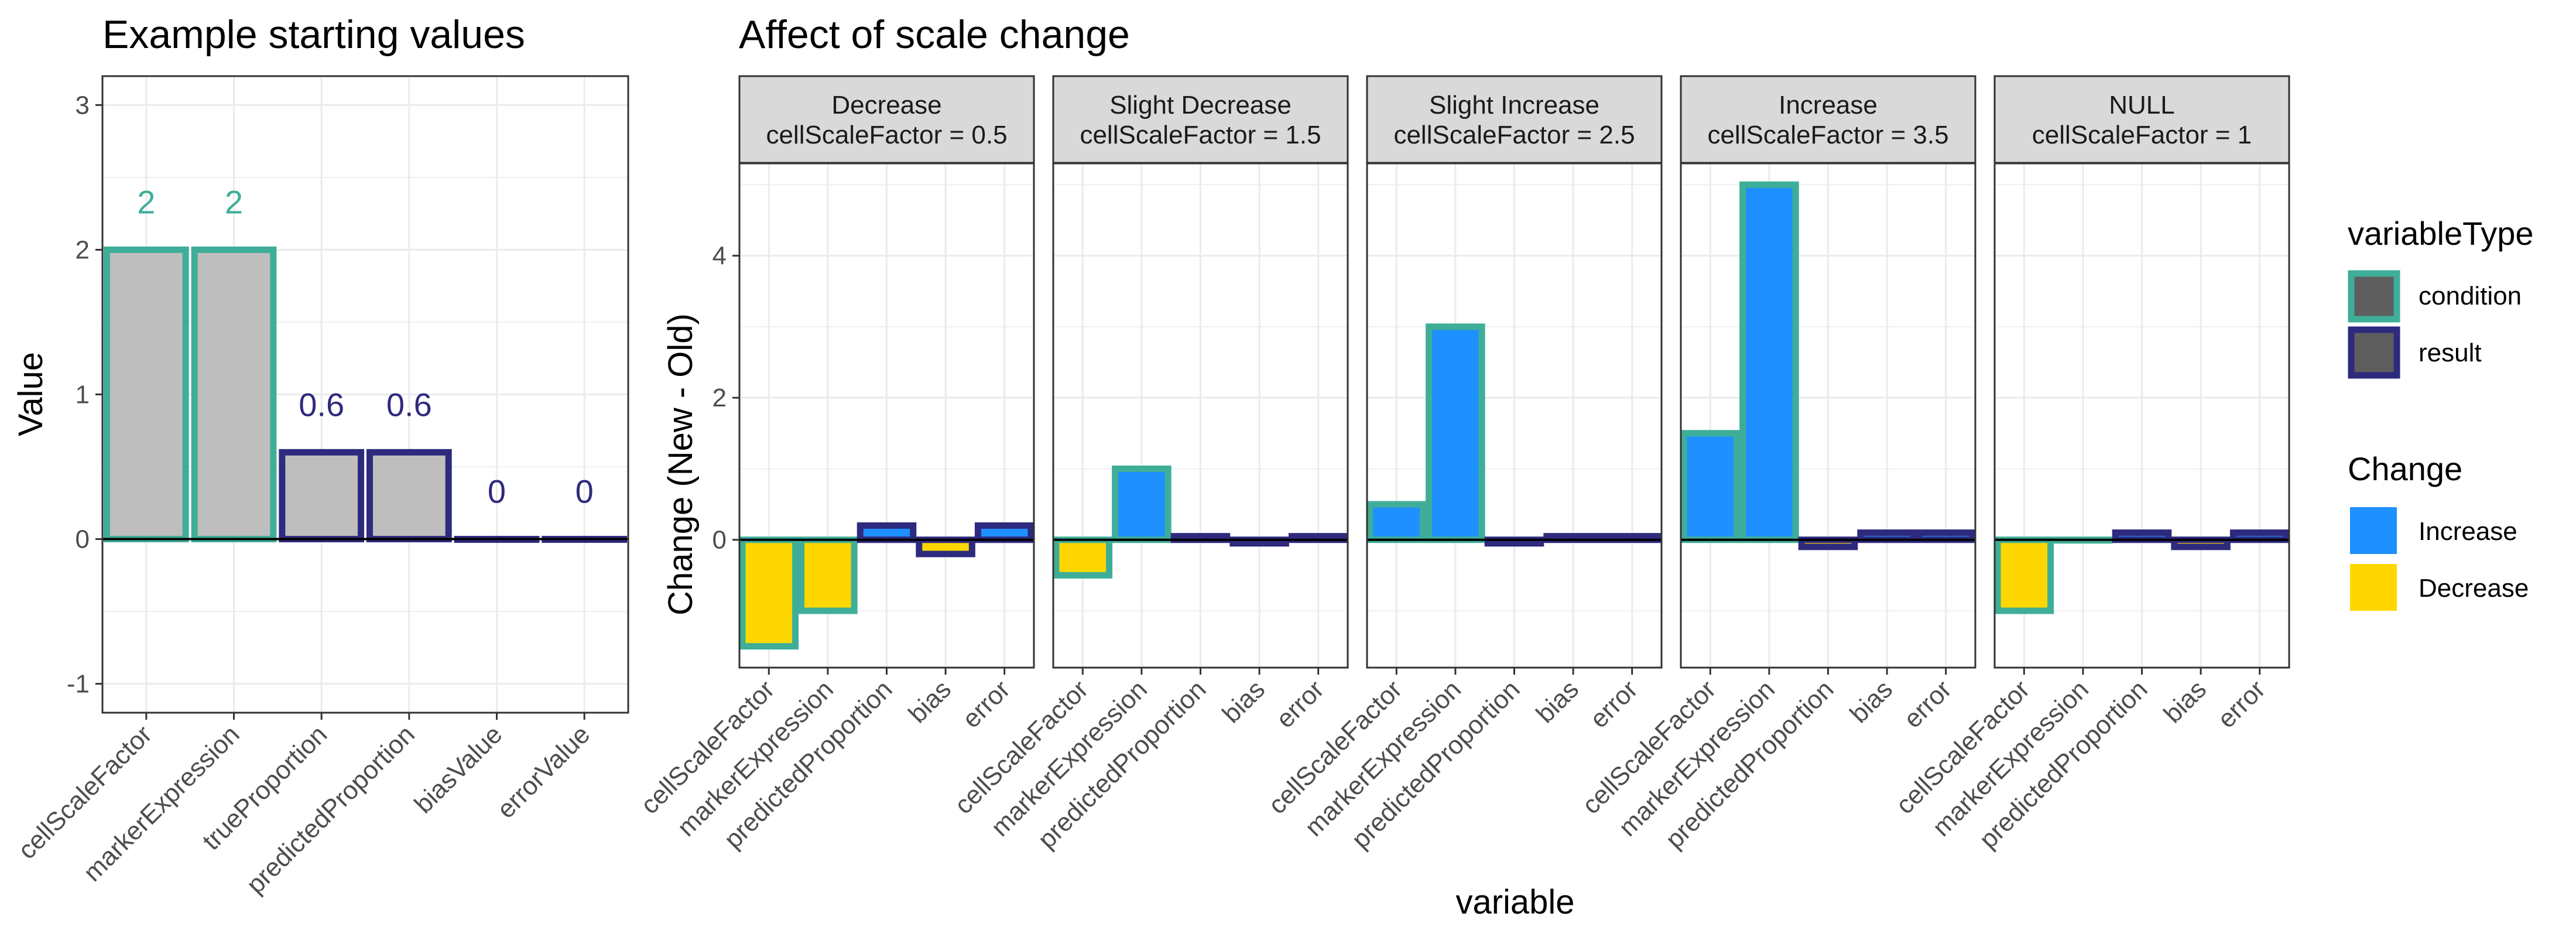  What do you see at coordinates (2374, 352) in the screenshot?
I see `legend-key-result` at bounding box center [2374, 352].